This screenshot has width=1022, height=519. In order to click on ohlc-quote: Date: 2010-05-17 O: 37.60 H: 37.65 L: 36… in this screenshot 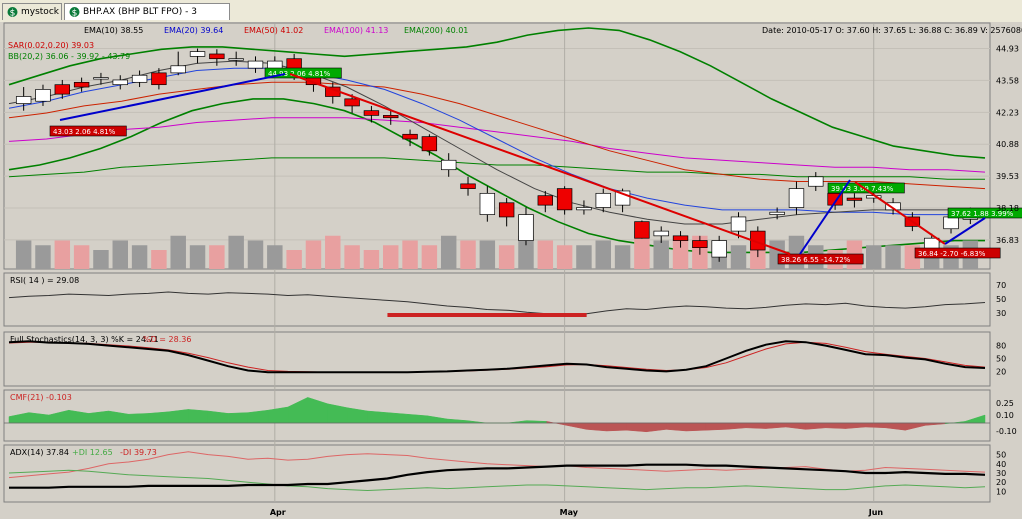, I will do `click(892, 30)`.